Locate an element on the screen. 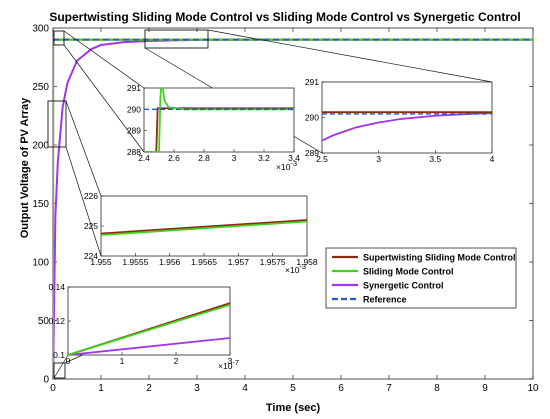  inset-x-tick-label: 1.9555 is located at coordinates (135, 262).